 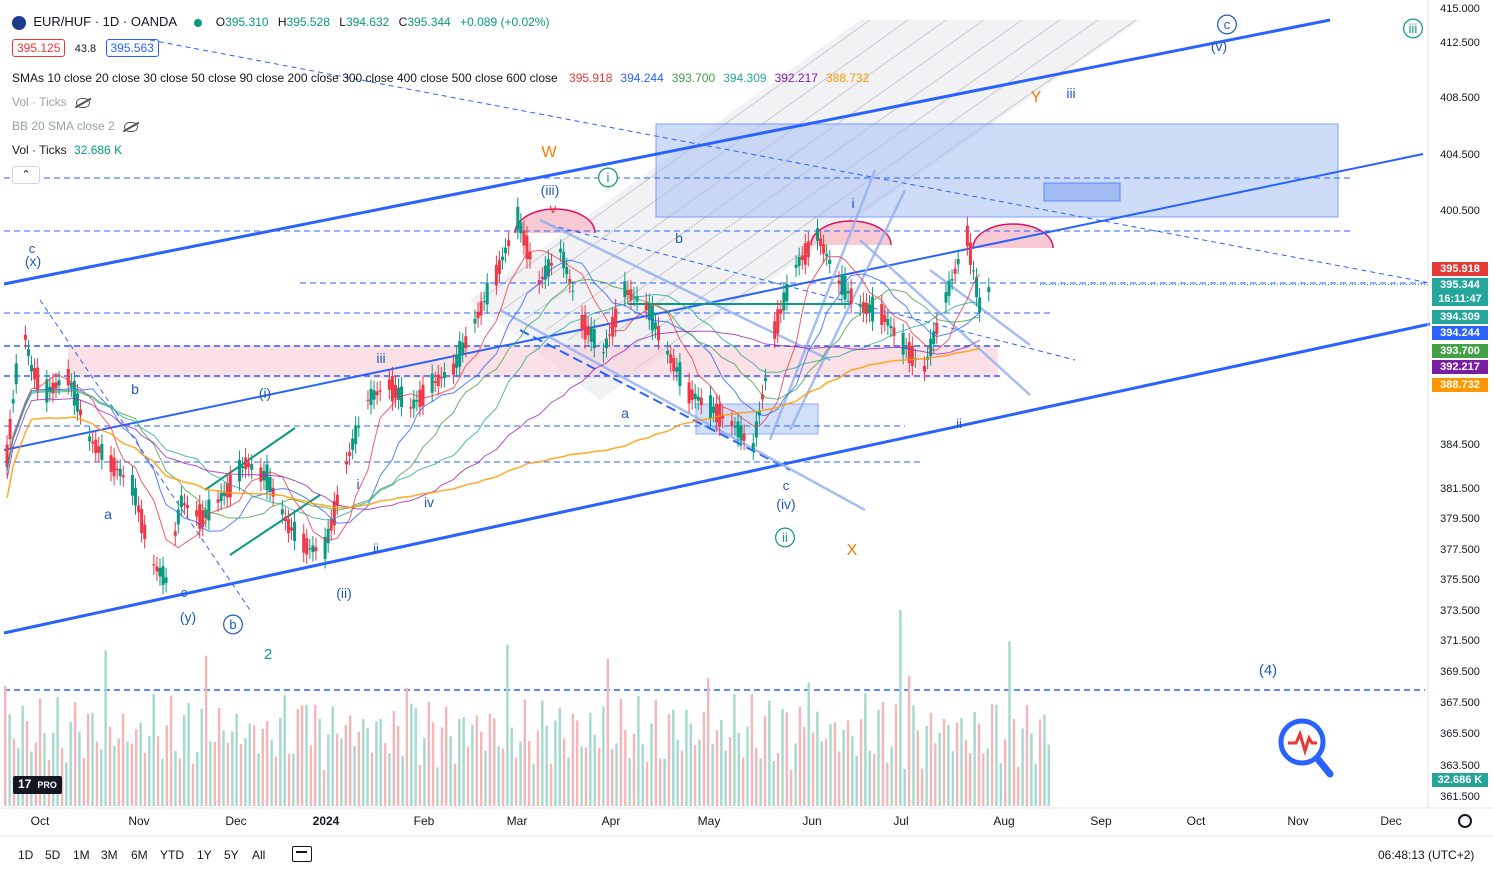 I want to click on wave-b-circled-circle, so click(x=233, y=624).